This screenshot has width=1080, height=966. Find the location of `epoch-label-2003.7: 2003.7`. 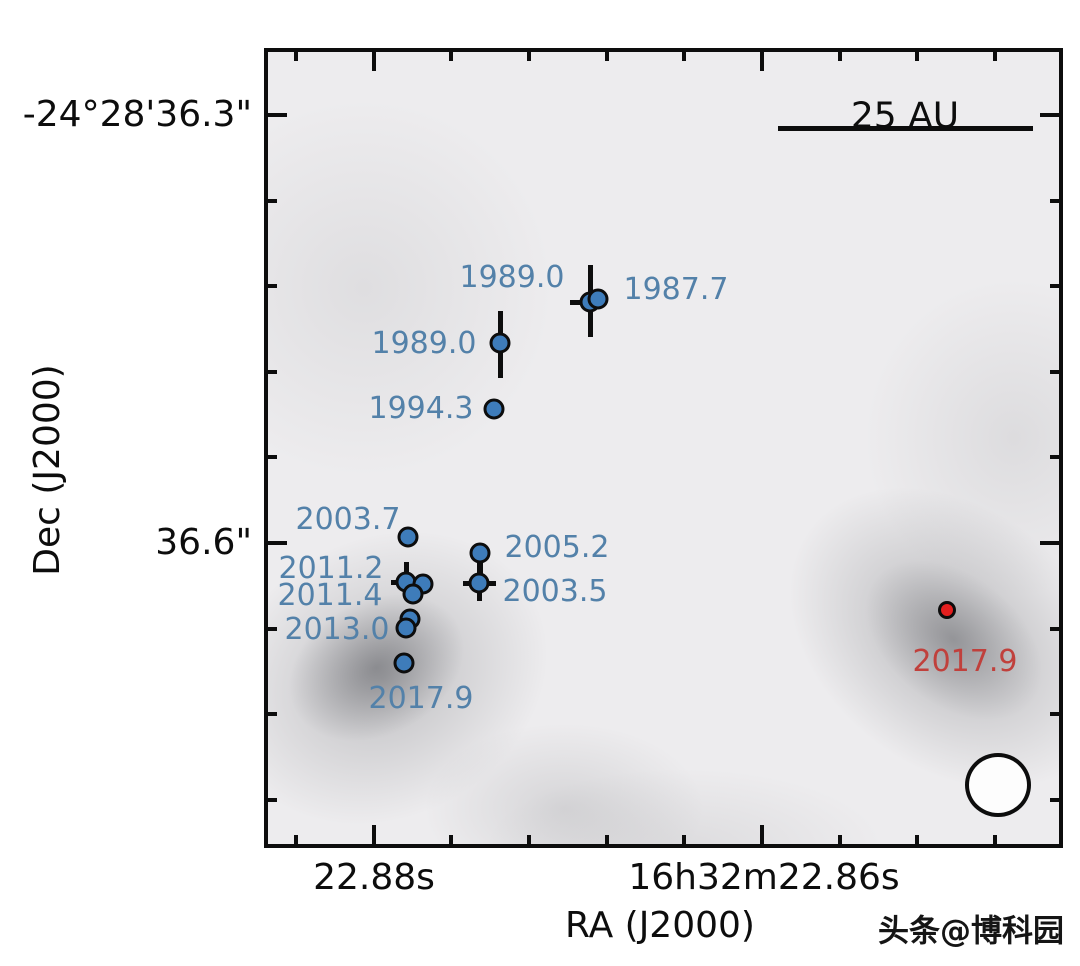

epoch-label-2003.7: 2003.7 is located at coordinates (348, 519).